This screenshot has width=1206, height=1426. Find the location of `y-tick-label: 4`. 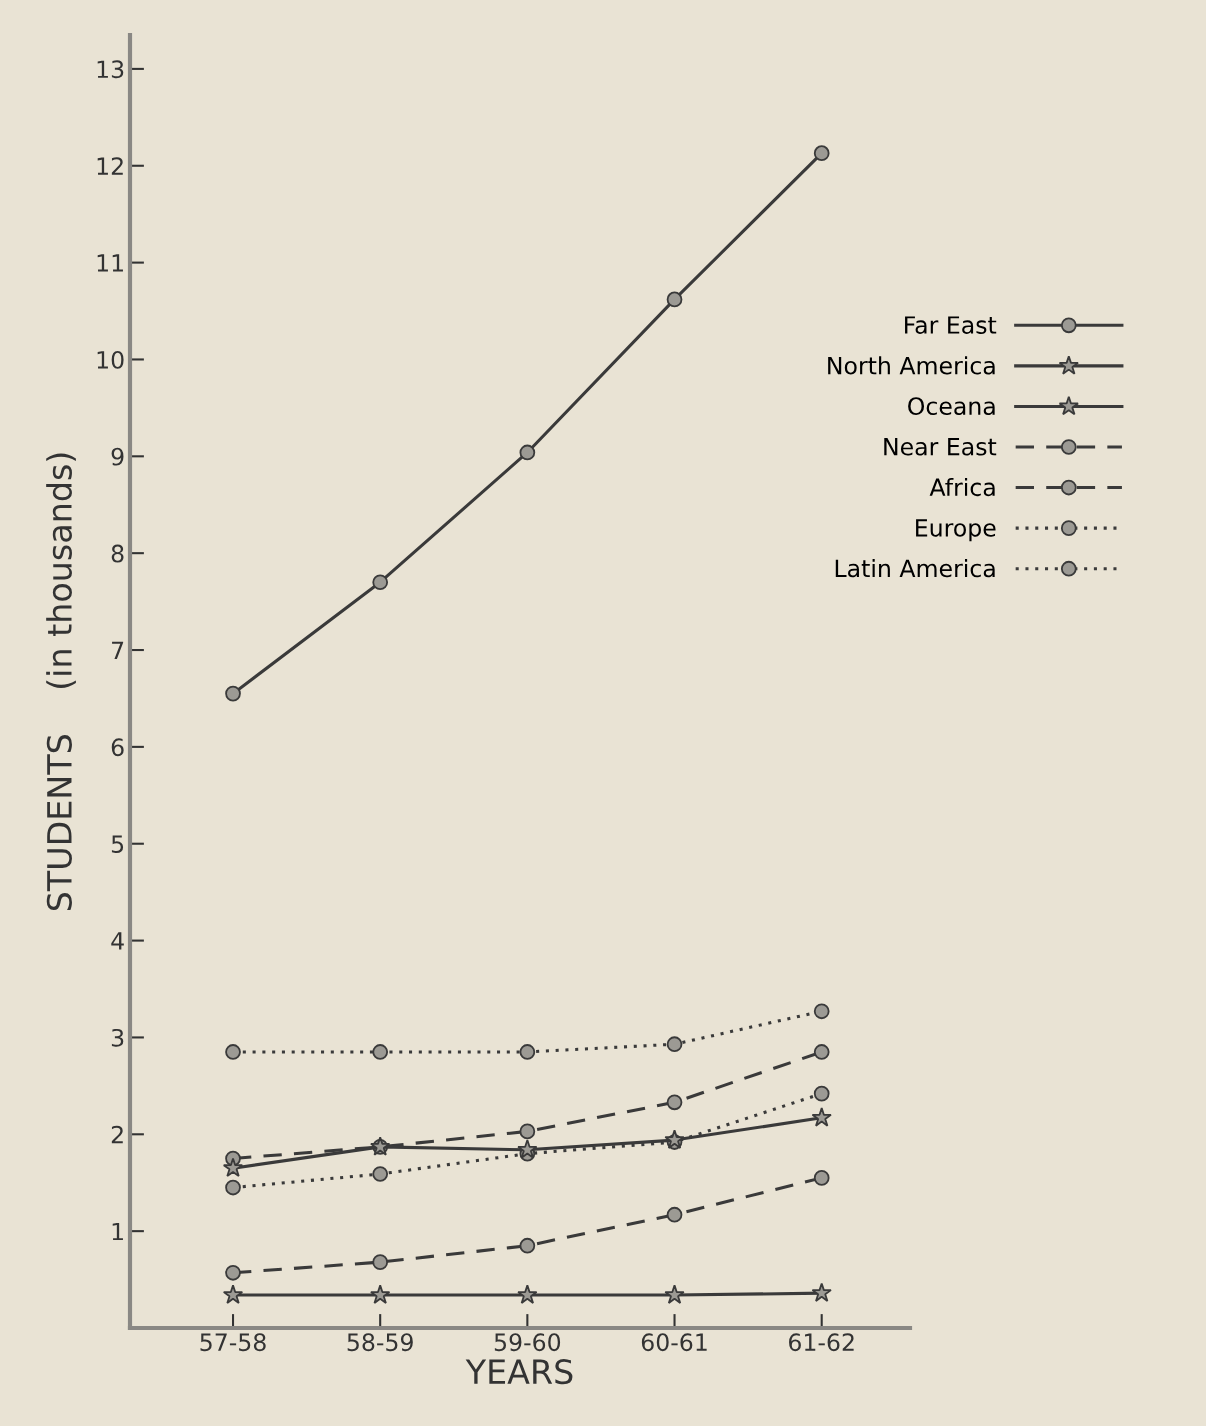

y-tick-label: 4 is located at coordinates (117, 941).